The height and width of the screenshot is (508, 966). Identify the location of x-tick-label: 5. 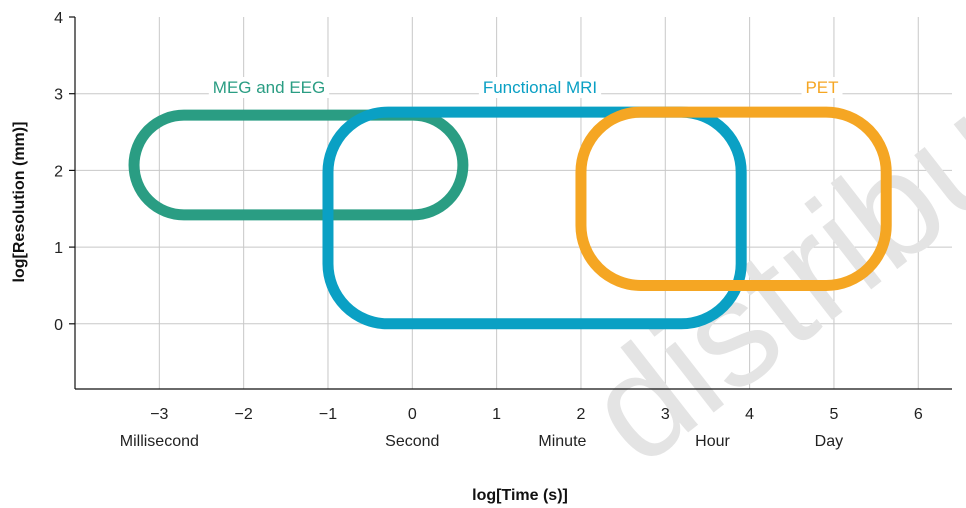
(833, 414).